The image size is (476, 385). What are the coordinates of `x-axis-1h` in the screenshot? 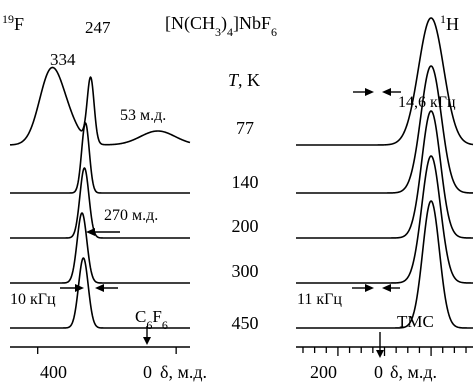 It's located at (384, 351).